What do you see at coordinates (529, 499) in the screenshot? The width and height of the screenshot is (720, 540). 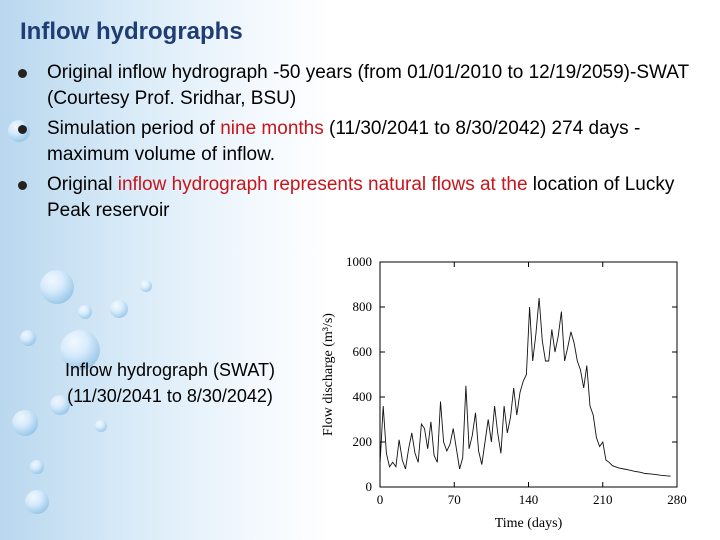 I see `x-tick-label: 140` at bounding box center [529, 499].